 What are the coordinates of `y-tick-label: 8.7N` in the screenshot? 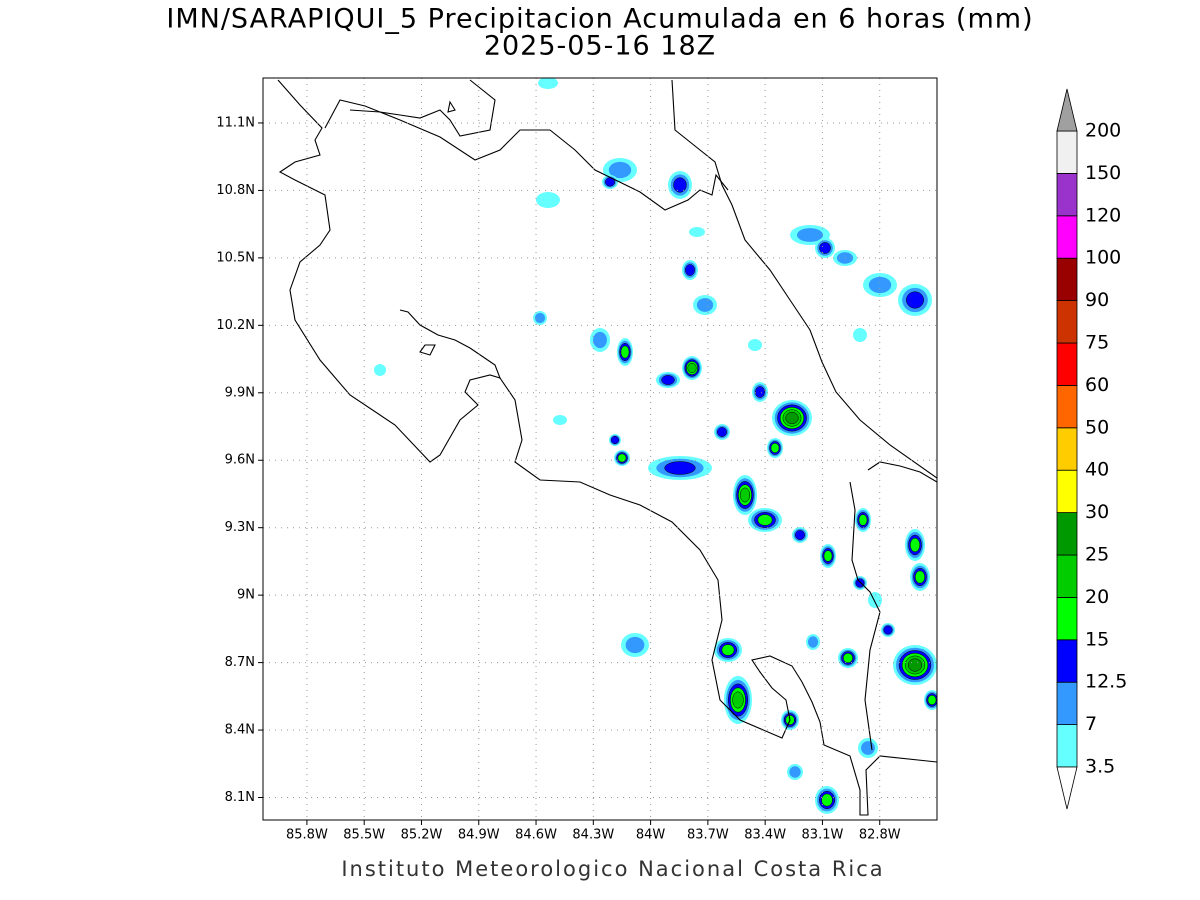 It's located at (240, 662).